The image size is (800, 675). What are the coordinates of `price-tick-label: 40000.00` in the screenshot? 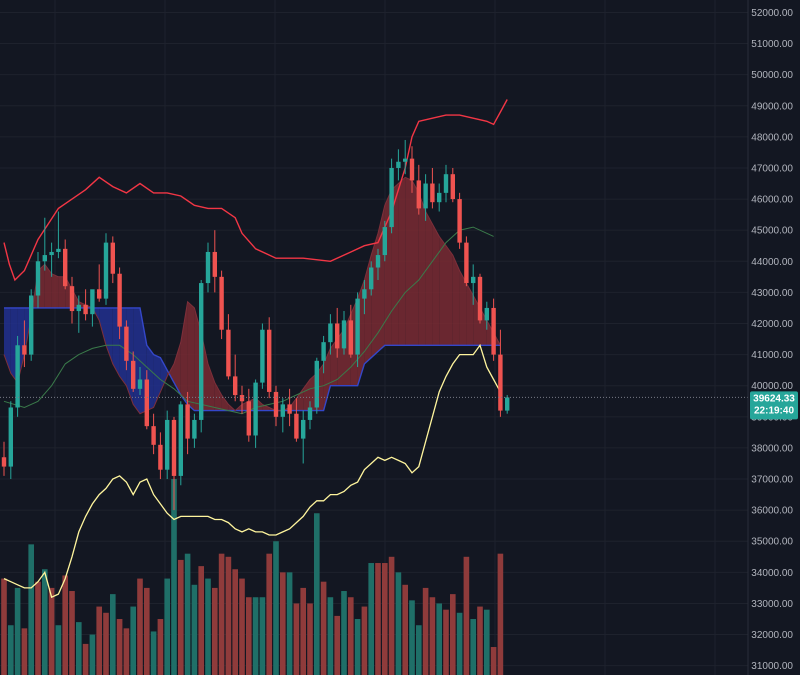 It's located at (772, 386).